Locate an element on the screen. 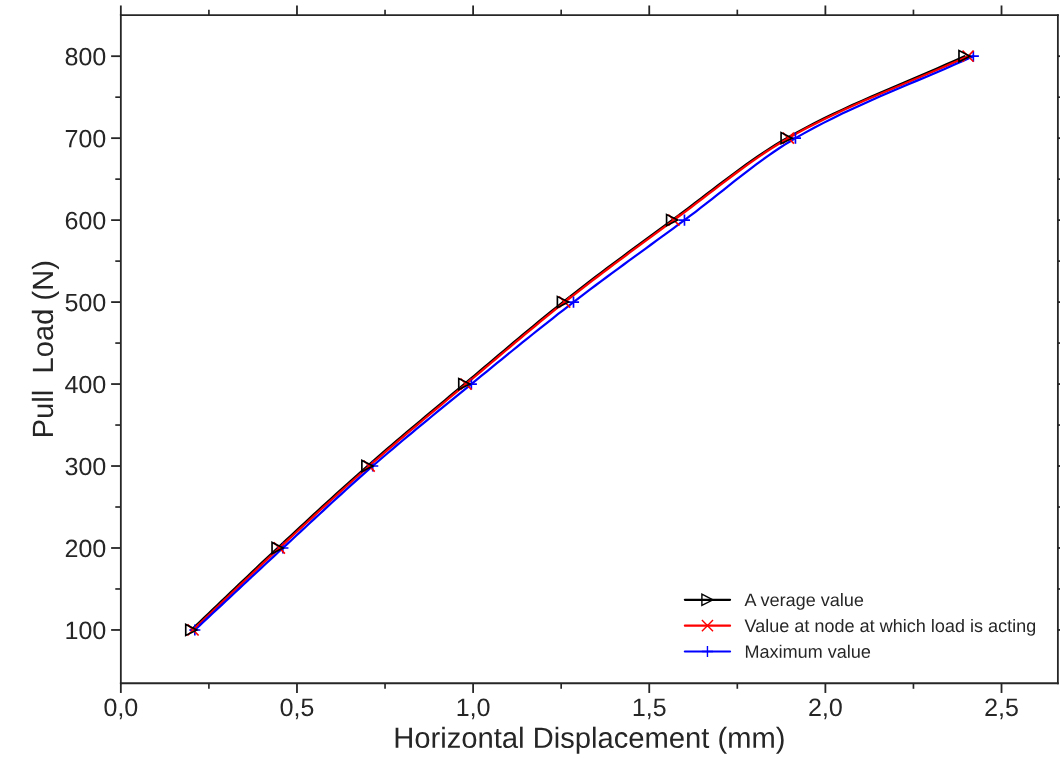 This screenshot has width=1060, height=760. x-axis-title: Horizontal Displacement (mm) is located at coordinates (589, 740).